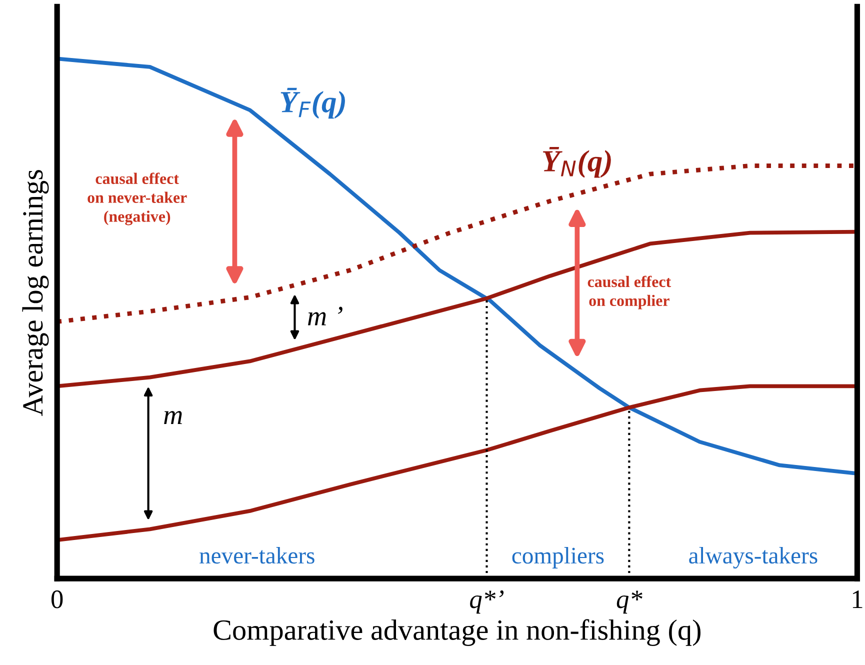 The width and height of the screenshot is (865, 665). Describe the element at coordinates (257, 555) in the screenshot. I see `annotation: never-takers` at that location.